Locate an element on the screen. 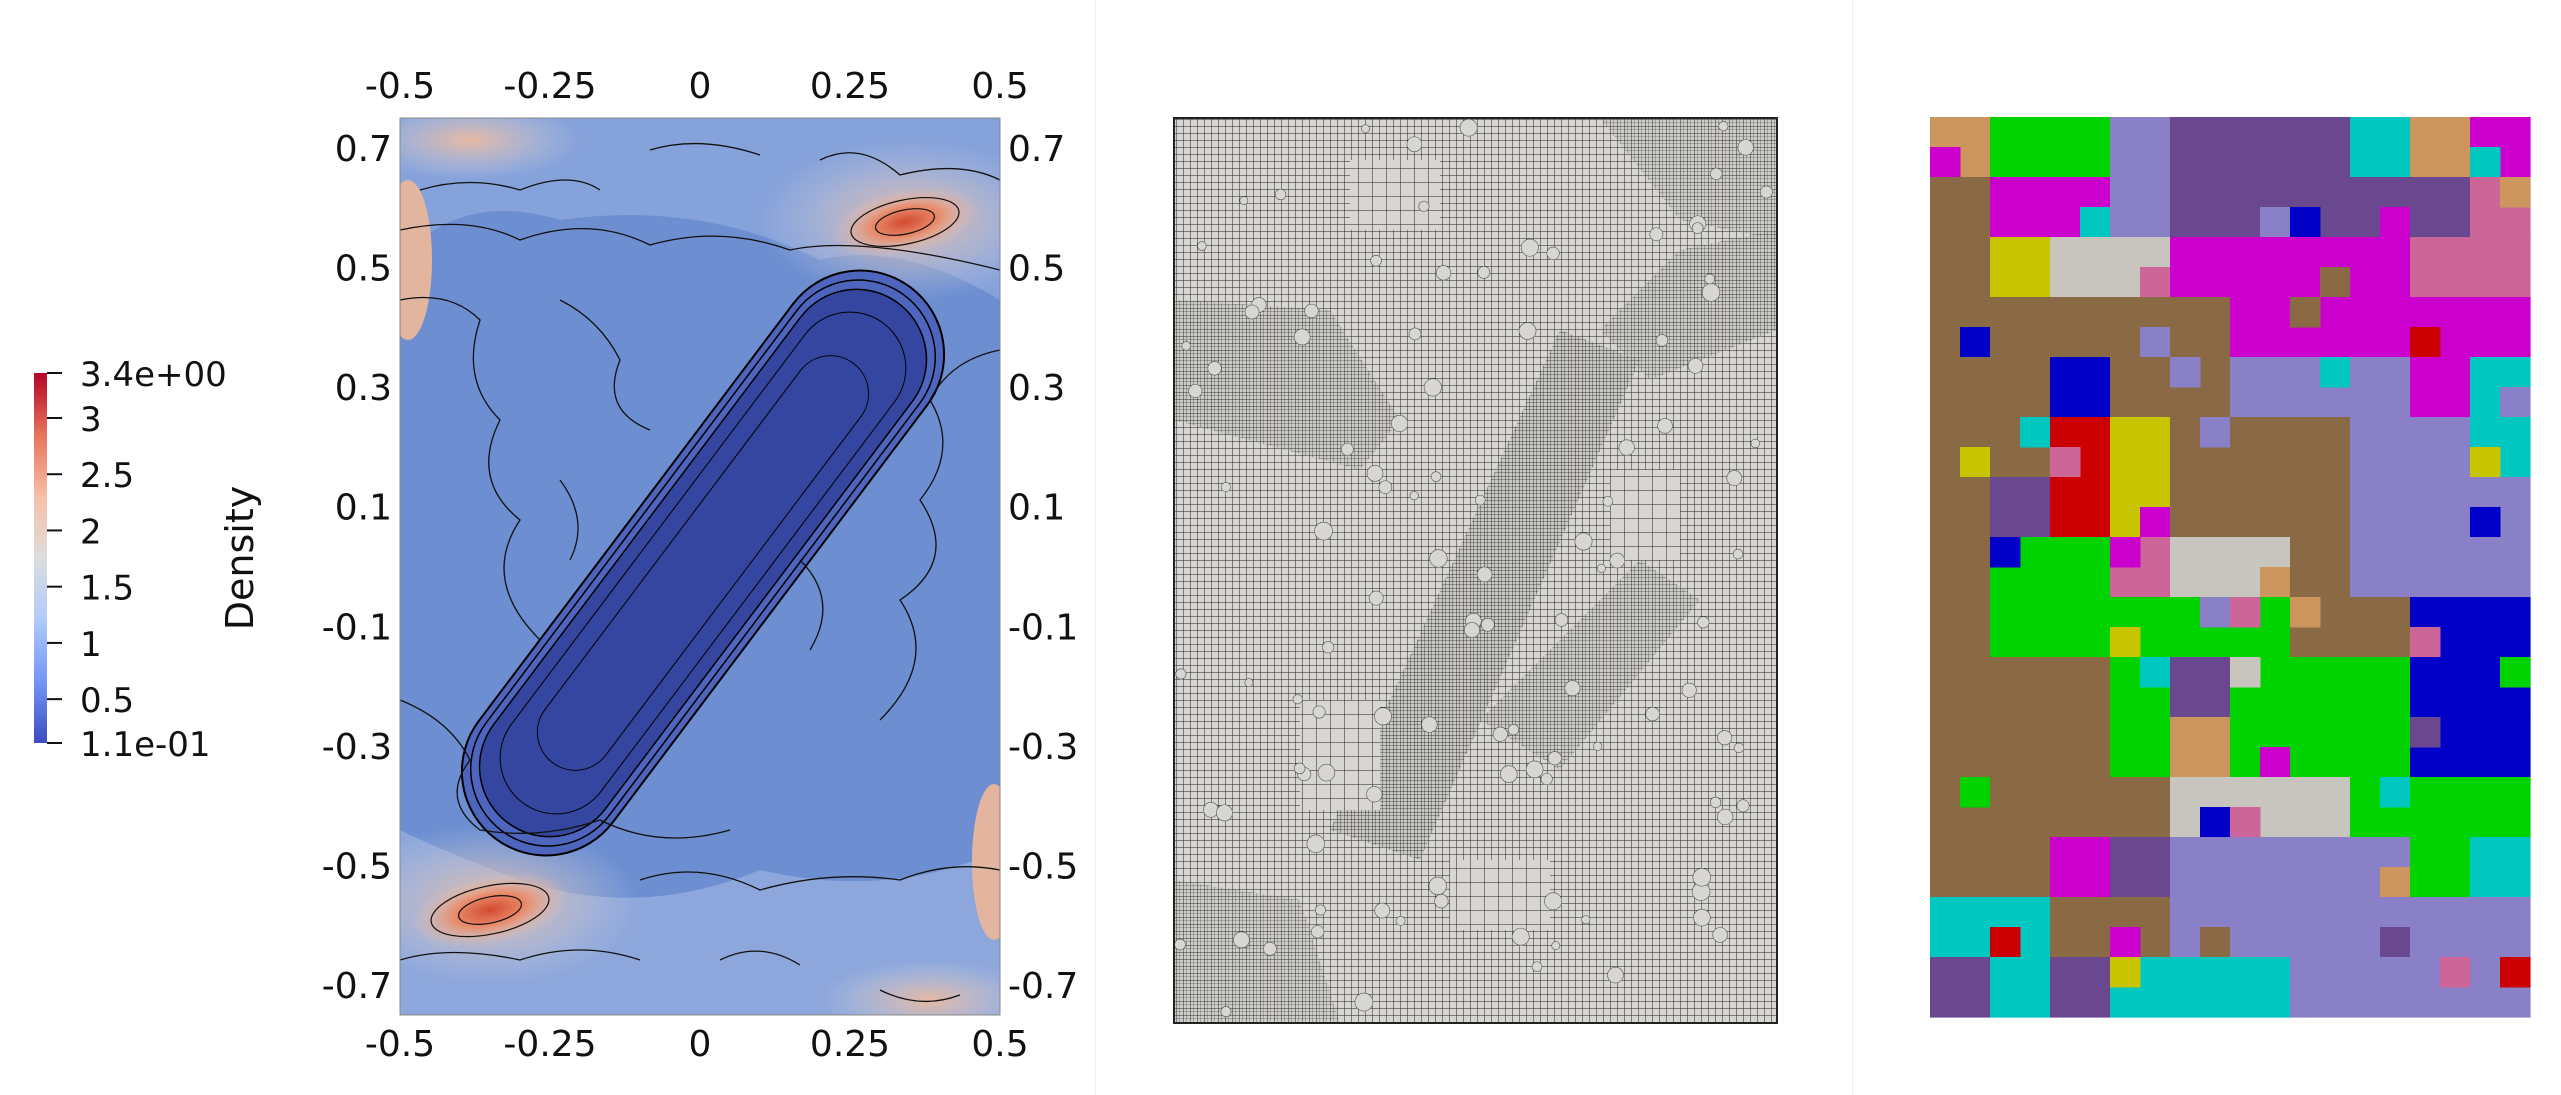 The width and height of the screenshot is (2561, 1095). x-tick-label-bottom: -0.5 is located at coordinates (400, 1044).